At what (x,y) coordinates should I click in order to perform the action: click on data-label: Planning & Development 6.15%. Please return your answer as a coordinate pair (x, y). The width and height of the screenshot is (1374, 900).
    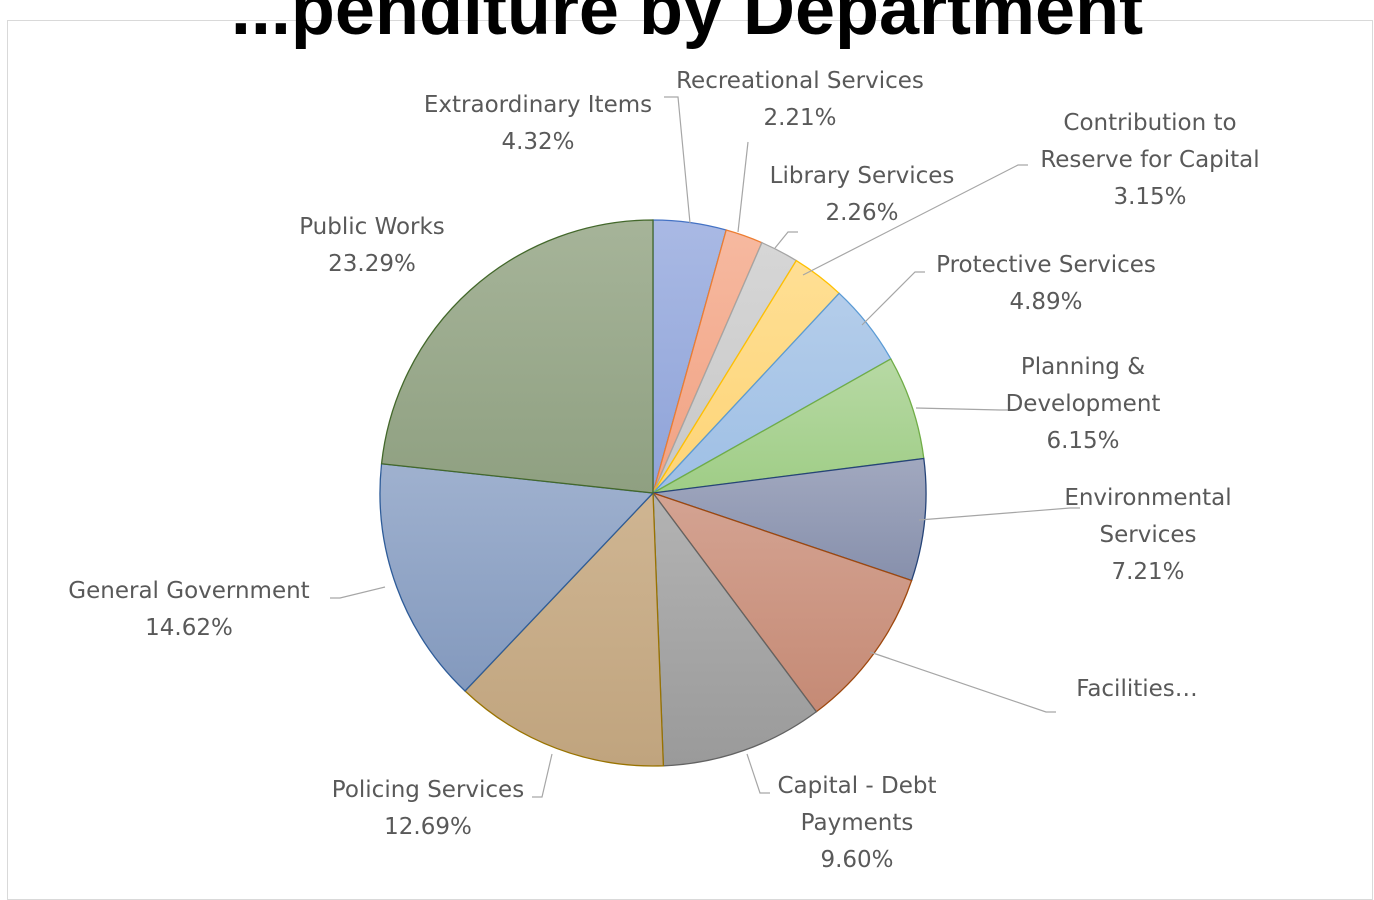
    Looking at the image, I should click on (1083, 404).